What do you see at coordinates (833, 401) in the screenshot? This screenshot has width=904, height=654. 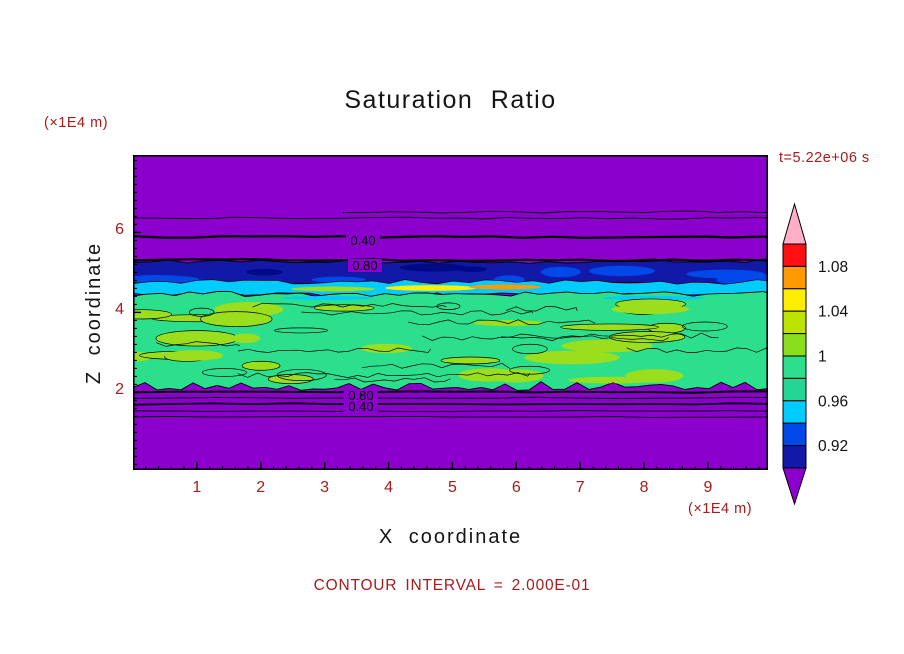 I see `colorbar-tick-label: 0.96` at bounding box center [833, 401].